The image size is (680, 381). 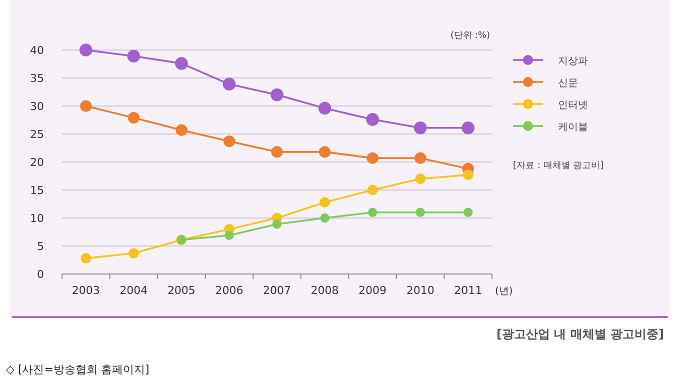 What do you see at coordinates (580, 334) in the screenshot?
I see `text: [광고산업 내 매체별 광고비중]` at bounding box center [580, 334].